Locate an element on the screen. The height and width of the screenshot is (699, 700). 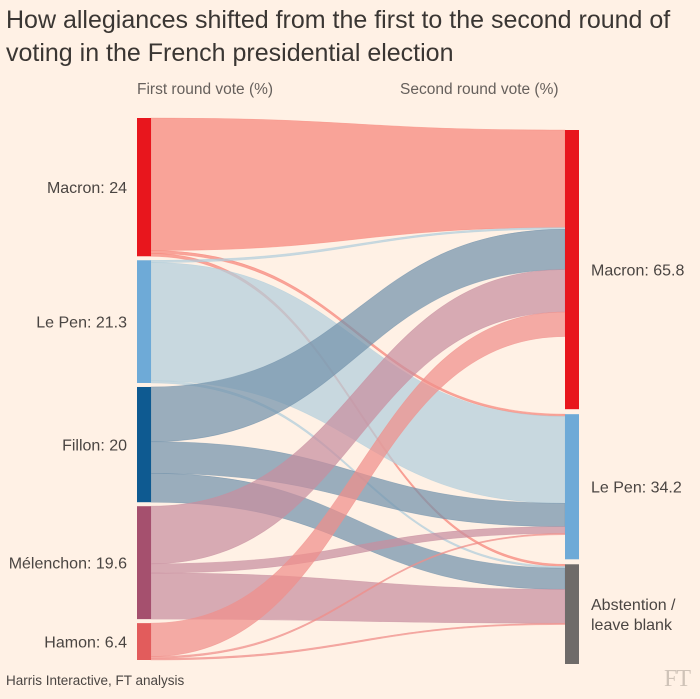
second-round-axis-label: Second round vote (%) is located at coordinates (479, 89).